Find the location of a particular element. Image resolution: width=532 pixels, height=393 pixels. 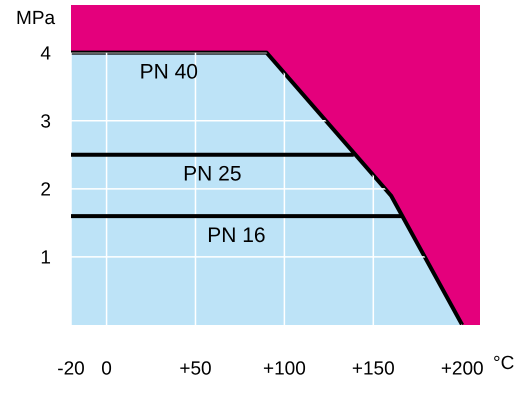

x-tick-label: +50 is located at coordinates (195, 369).